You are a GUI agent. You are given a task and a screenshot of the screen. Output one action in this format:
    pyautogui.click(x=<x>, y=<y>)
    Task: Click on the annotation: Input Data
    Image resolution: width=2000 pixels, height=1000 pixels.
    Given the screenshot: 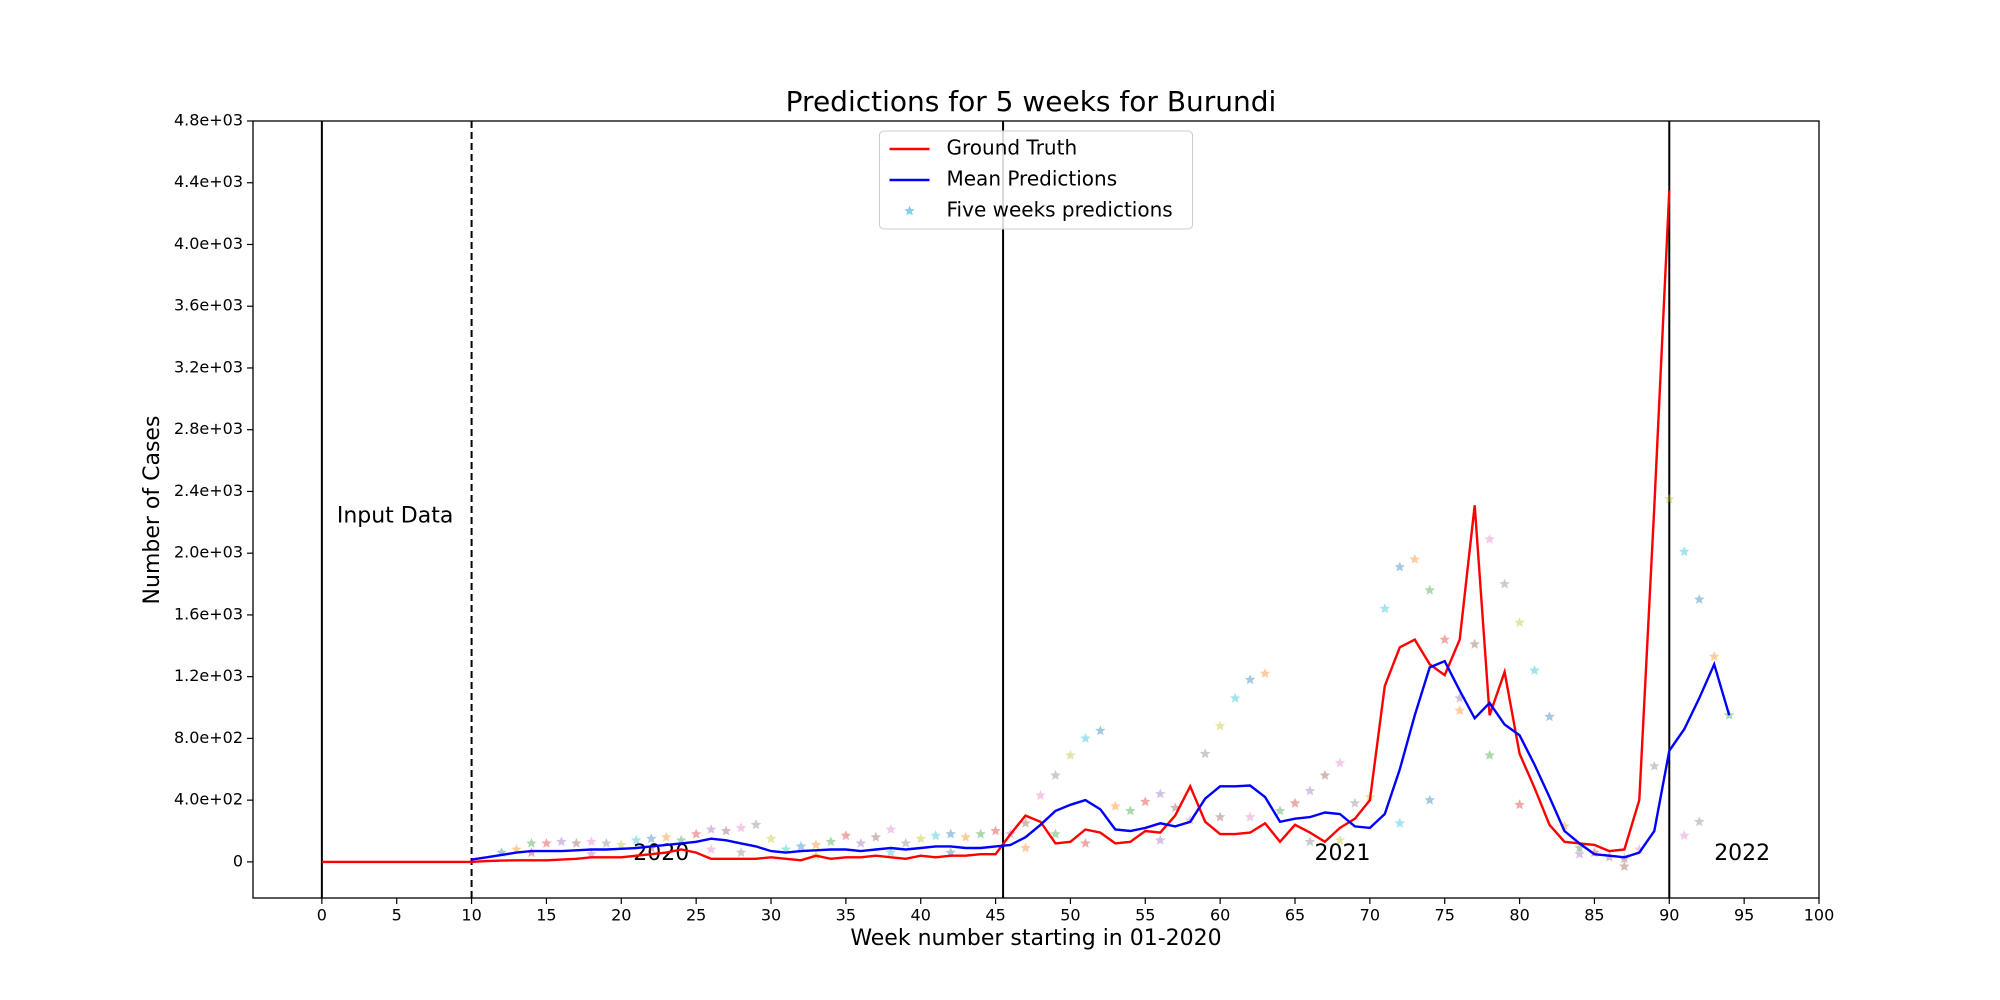 What is the action you would take?
    pyautogui.click(x=395, y=516)
    